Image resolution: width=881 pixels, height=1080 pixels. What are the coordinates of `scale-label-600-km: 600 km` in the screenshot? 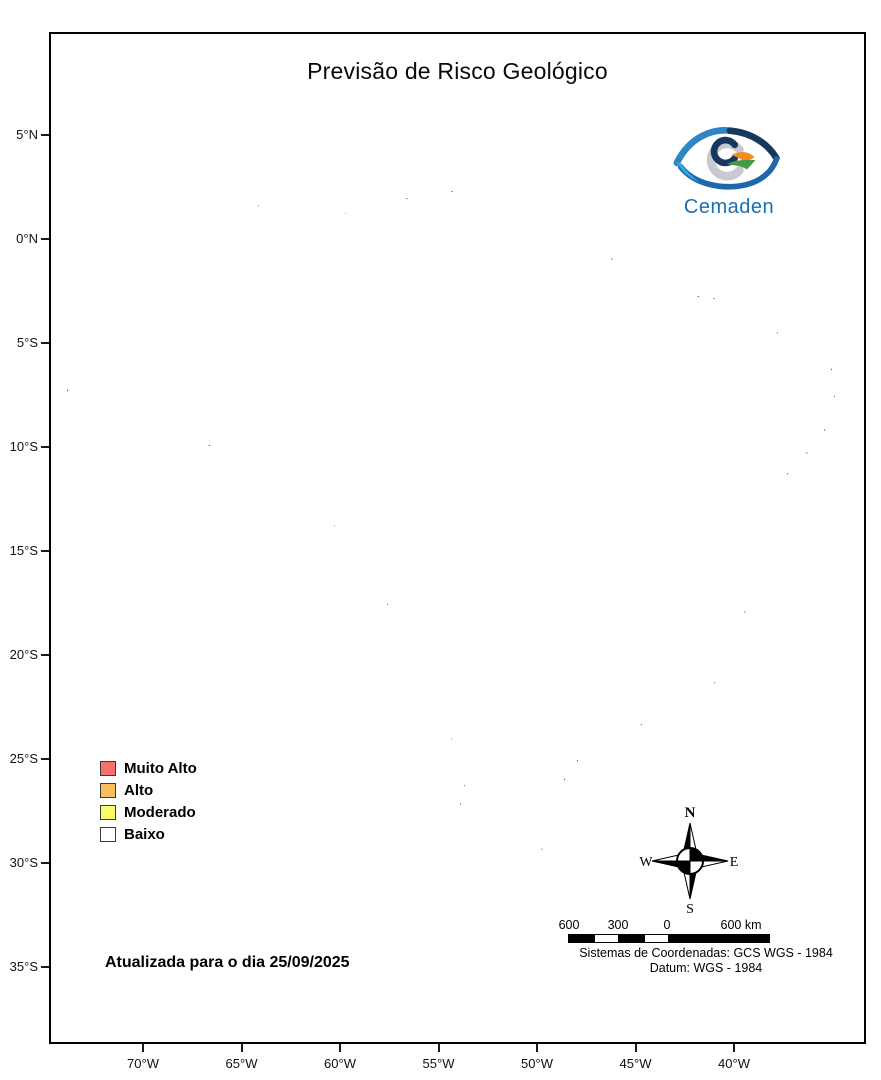 It's located at (741, 925).